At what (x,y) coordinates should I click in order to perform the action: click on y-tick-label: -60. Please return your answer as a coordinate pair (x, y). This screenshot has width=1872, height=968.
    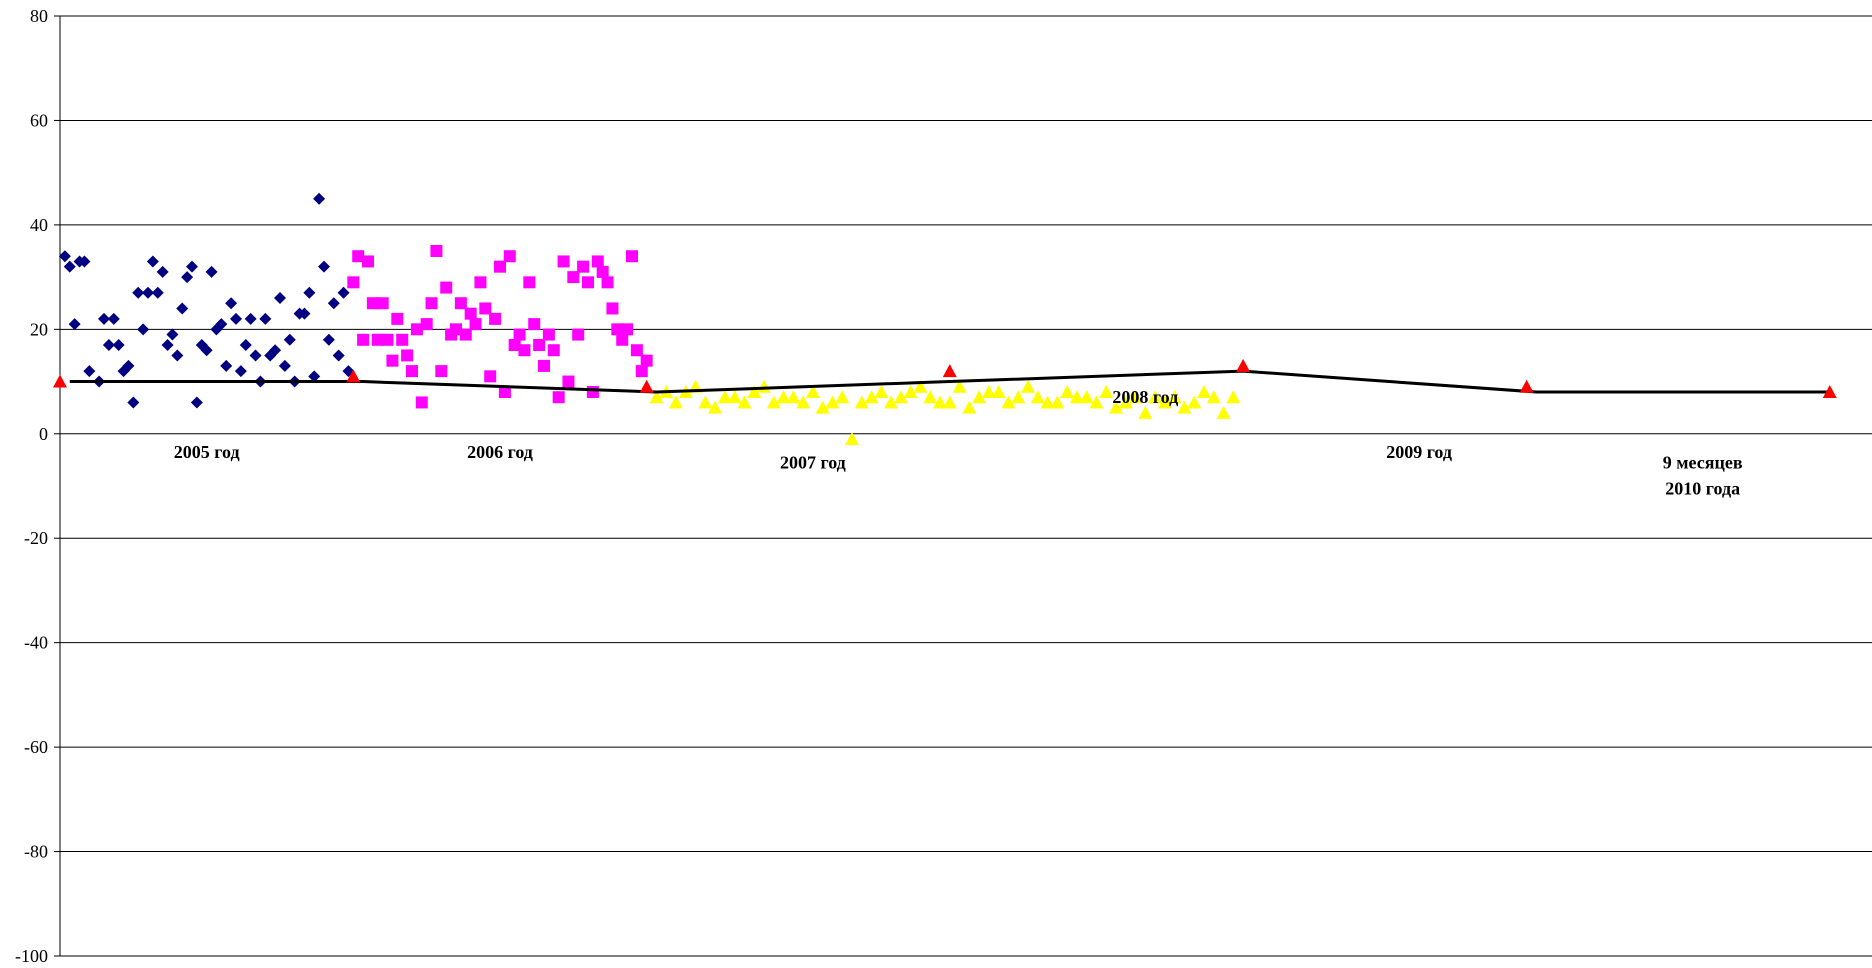
    Looking at the image, I should click on (36, 747).